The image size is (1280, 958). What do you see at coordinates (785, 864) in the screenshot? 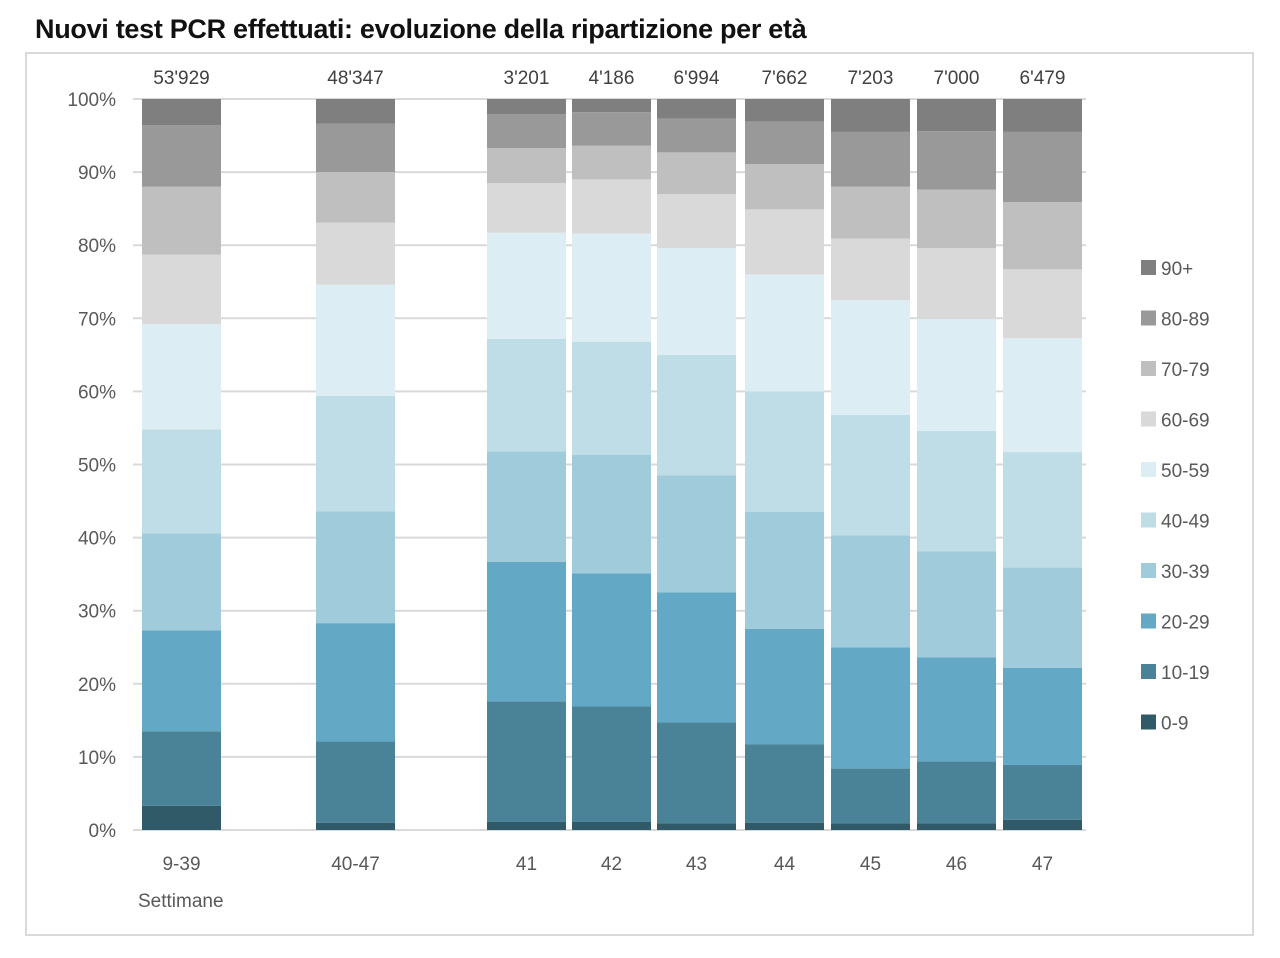
I see `x-tick-label: 44` at bounding box center [785, 864].